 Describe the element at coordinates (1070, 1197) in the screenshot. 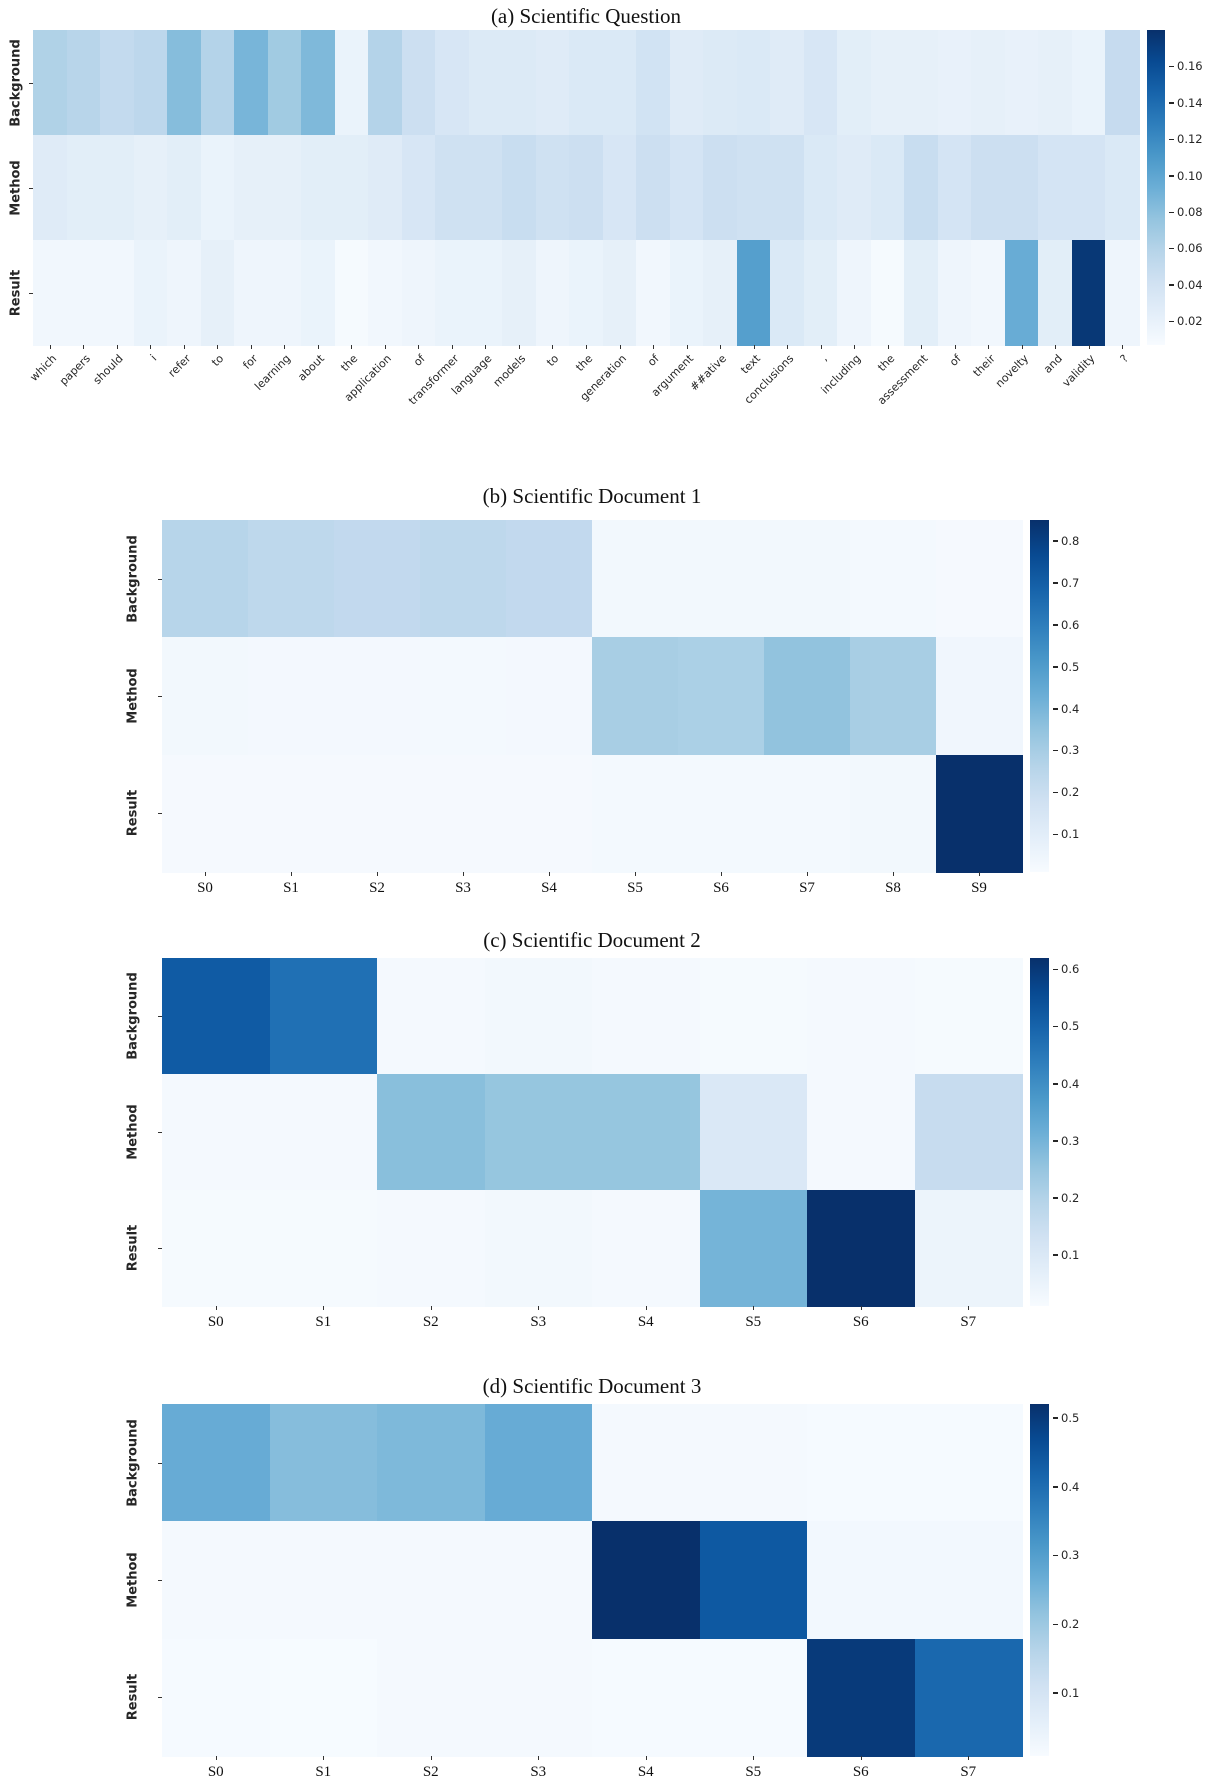

I see `colorbar-tick-label: 0.2` at that location.